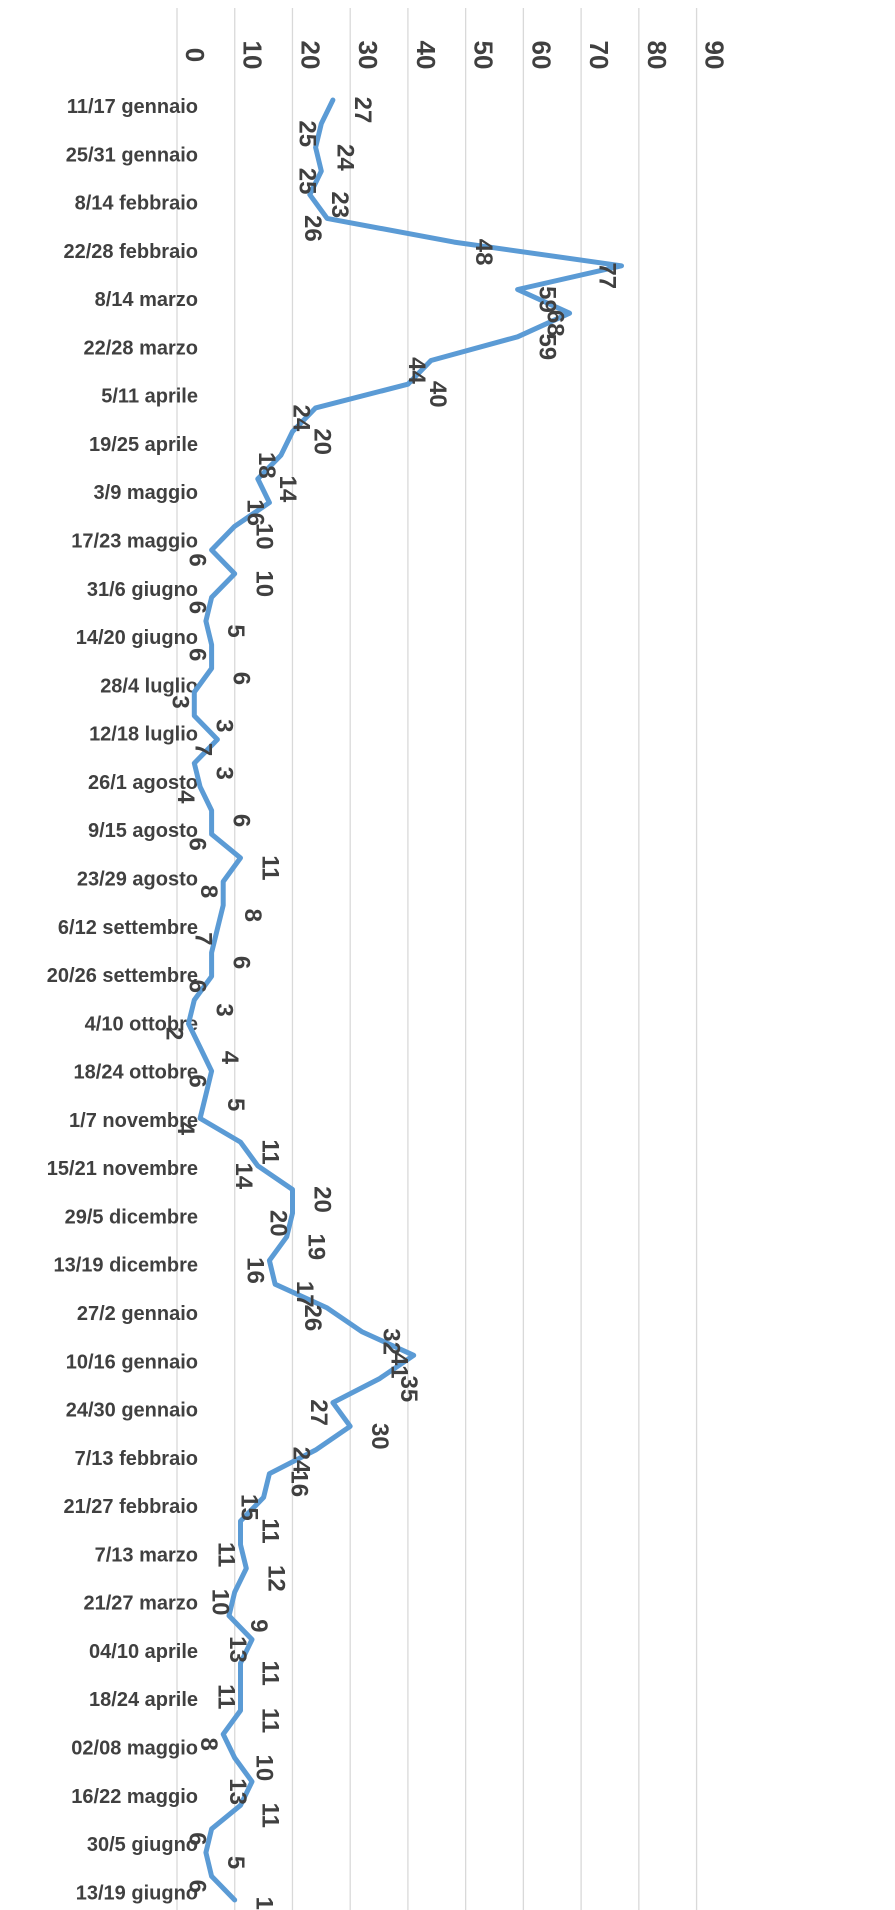 This screenshot has height=1910, width=895. Describe the element at coordinates (607, 275) in the screenshot. I see `data-label: 77` at that location.